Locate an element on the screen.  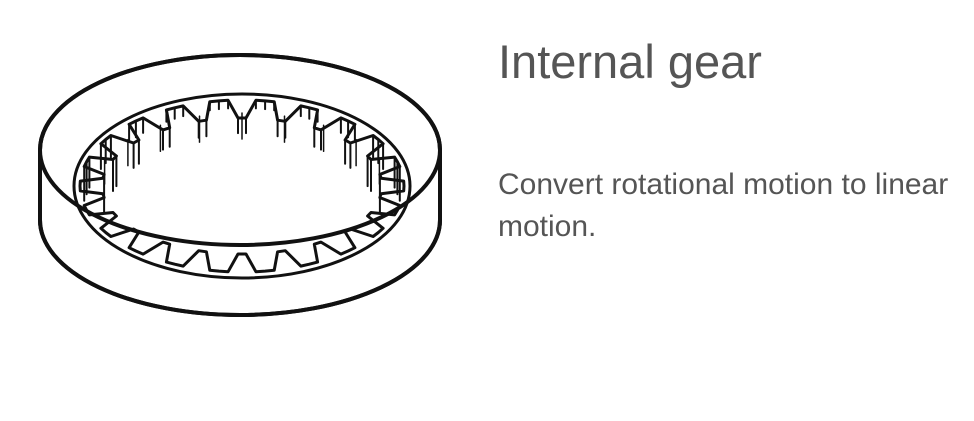
gear-teeth-profile is located at coordinates (242, 186).